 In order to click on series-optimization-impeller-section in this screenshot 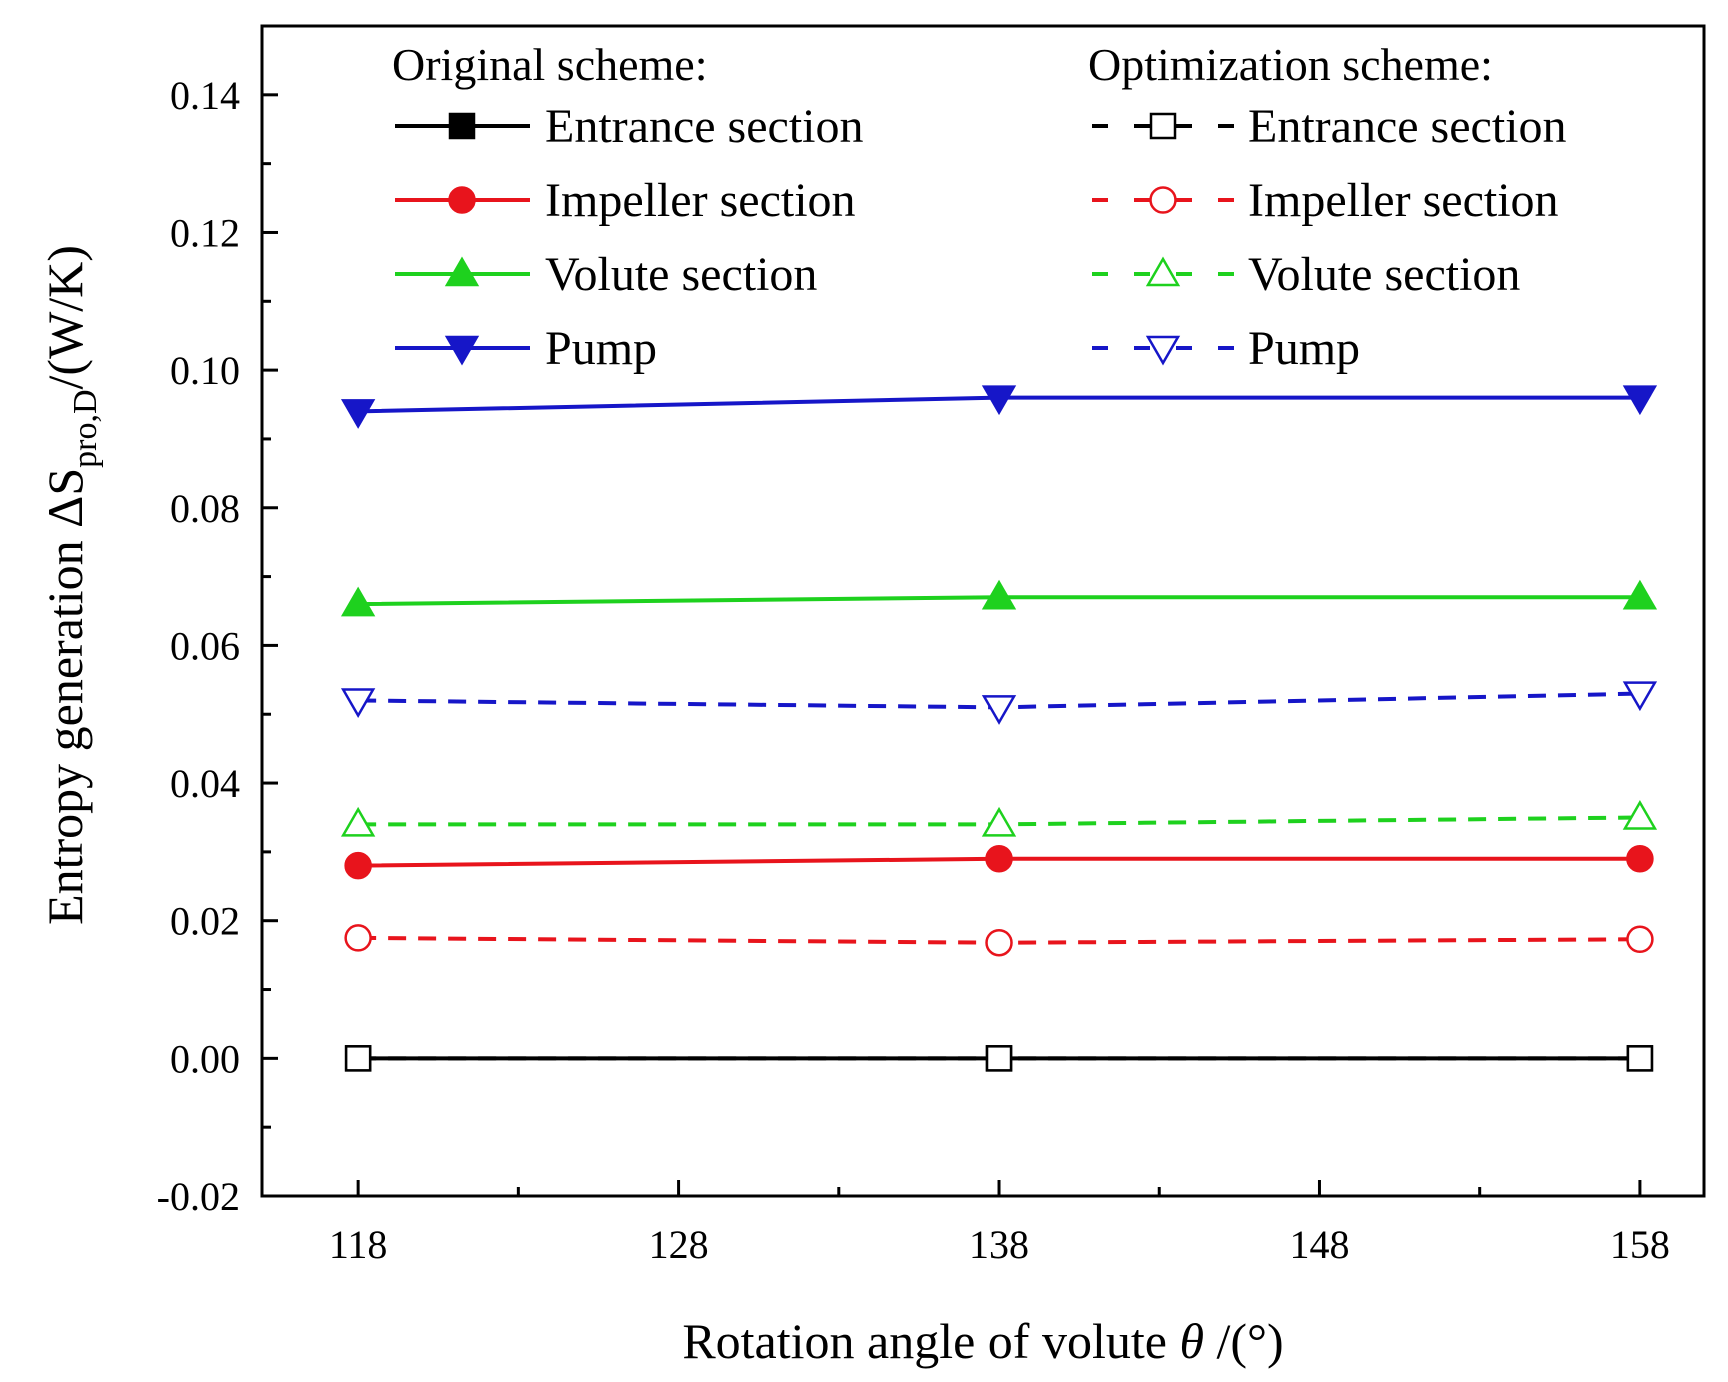, I will do `click(999, 940)`.